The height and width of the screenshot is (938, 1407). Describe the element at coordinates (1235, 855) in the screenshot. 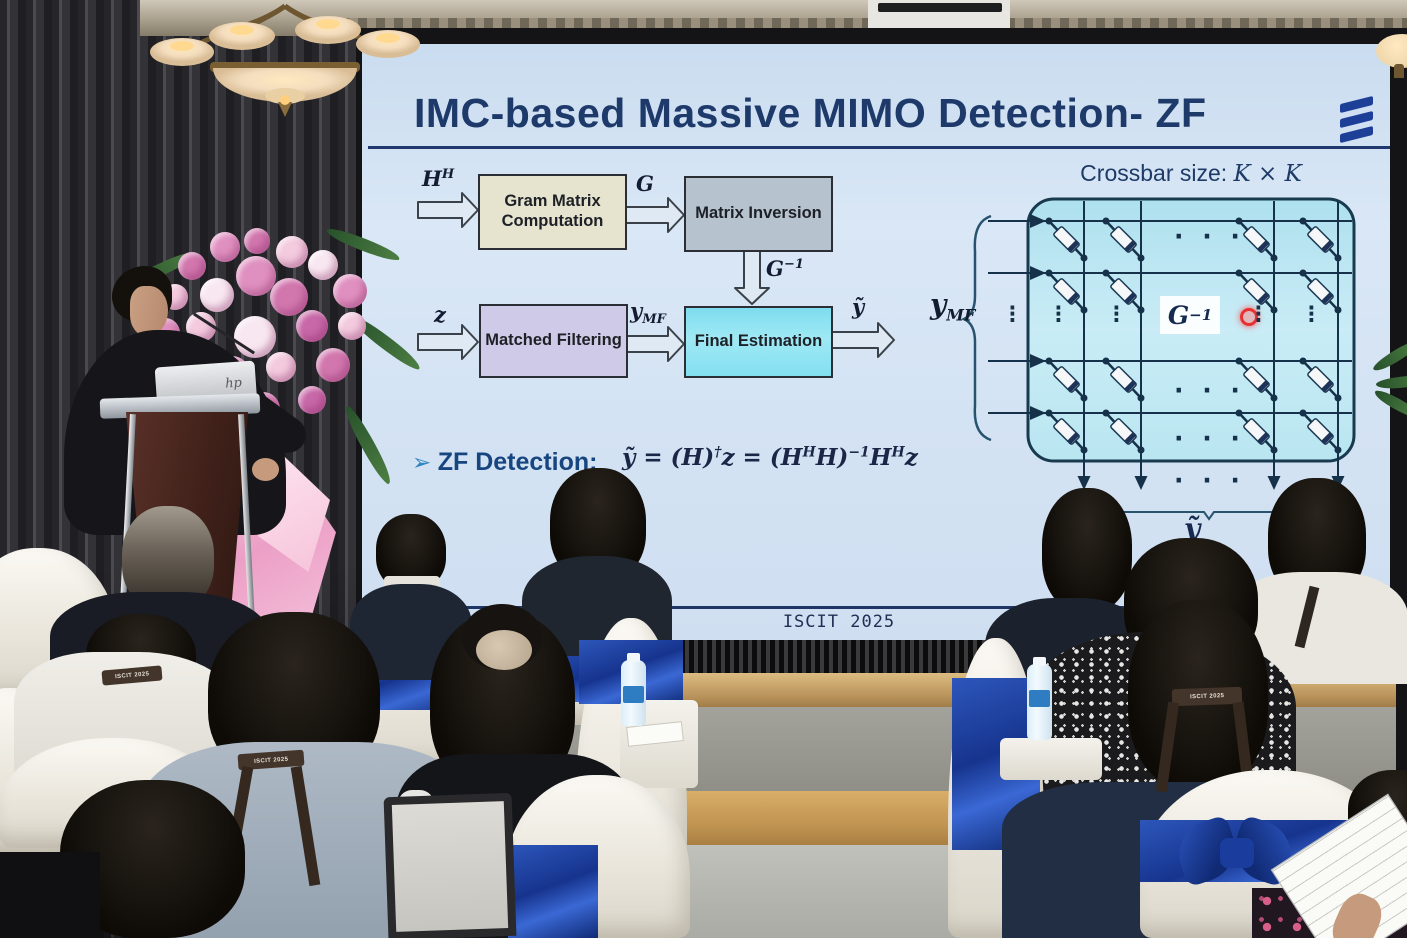

I see `chair-bow` at that location.